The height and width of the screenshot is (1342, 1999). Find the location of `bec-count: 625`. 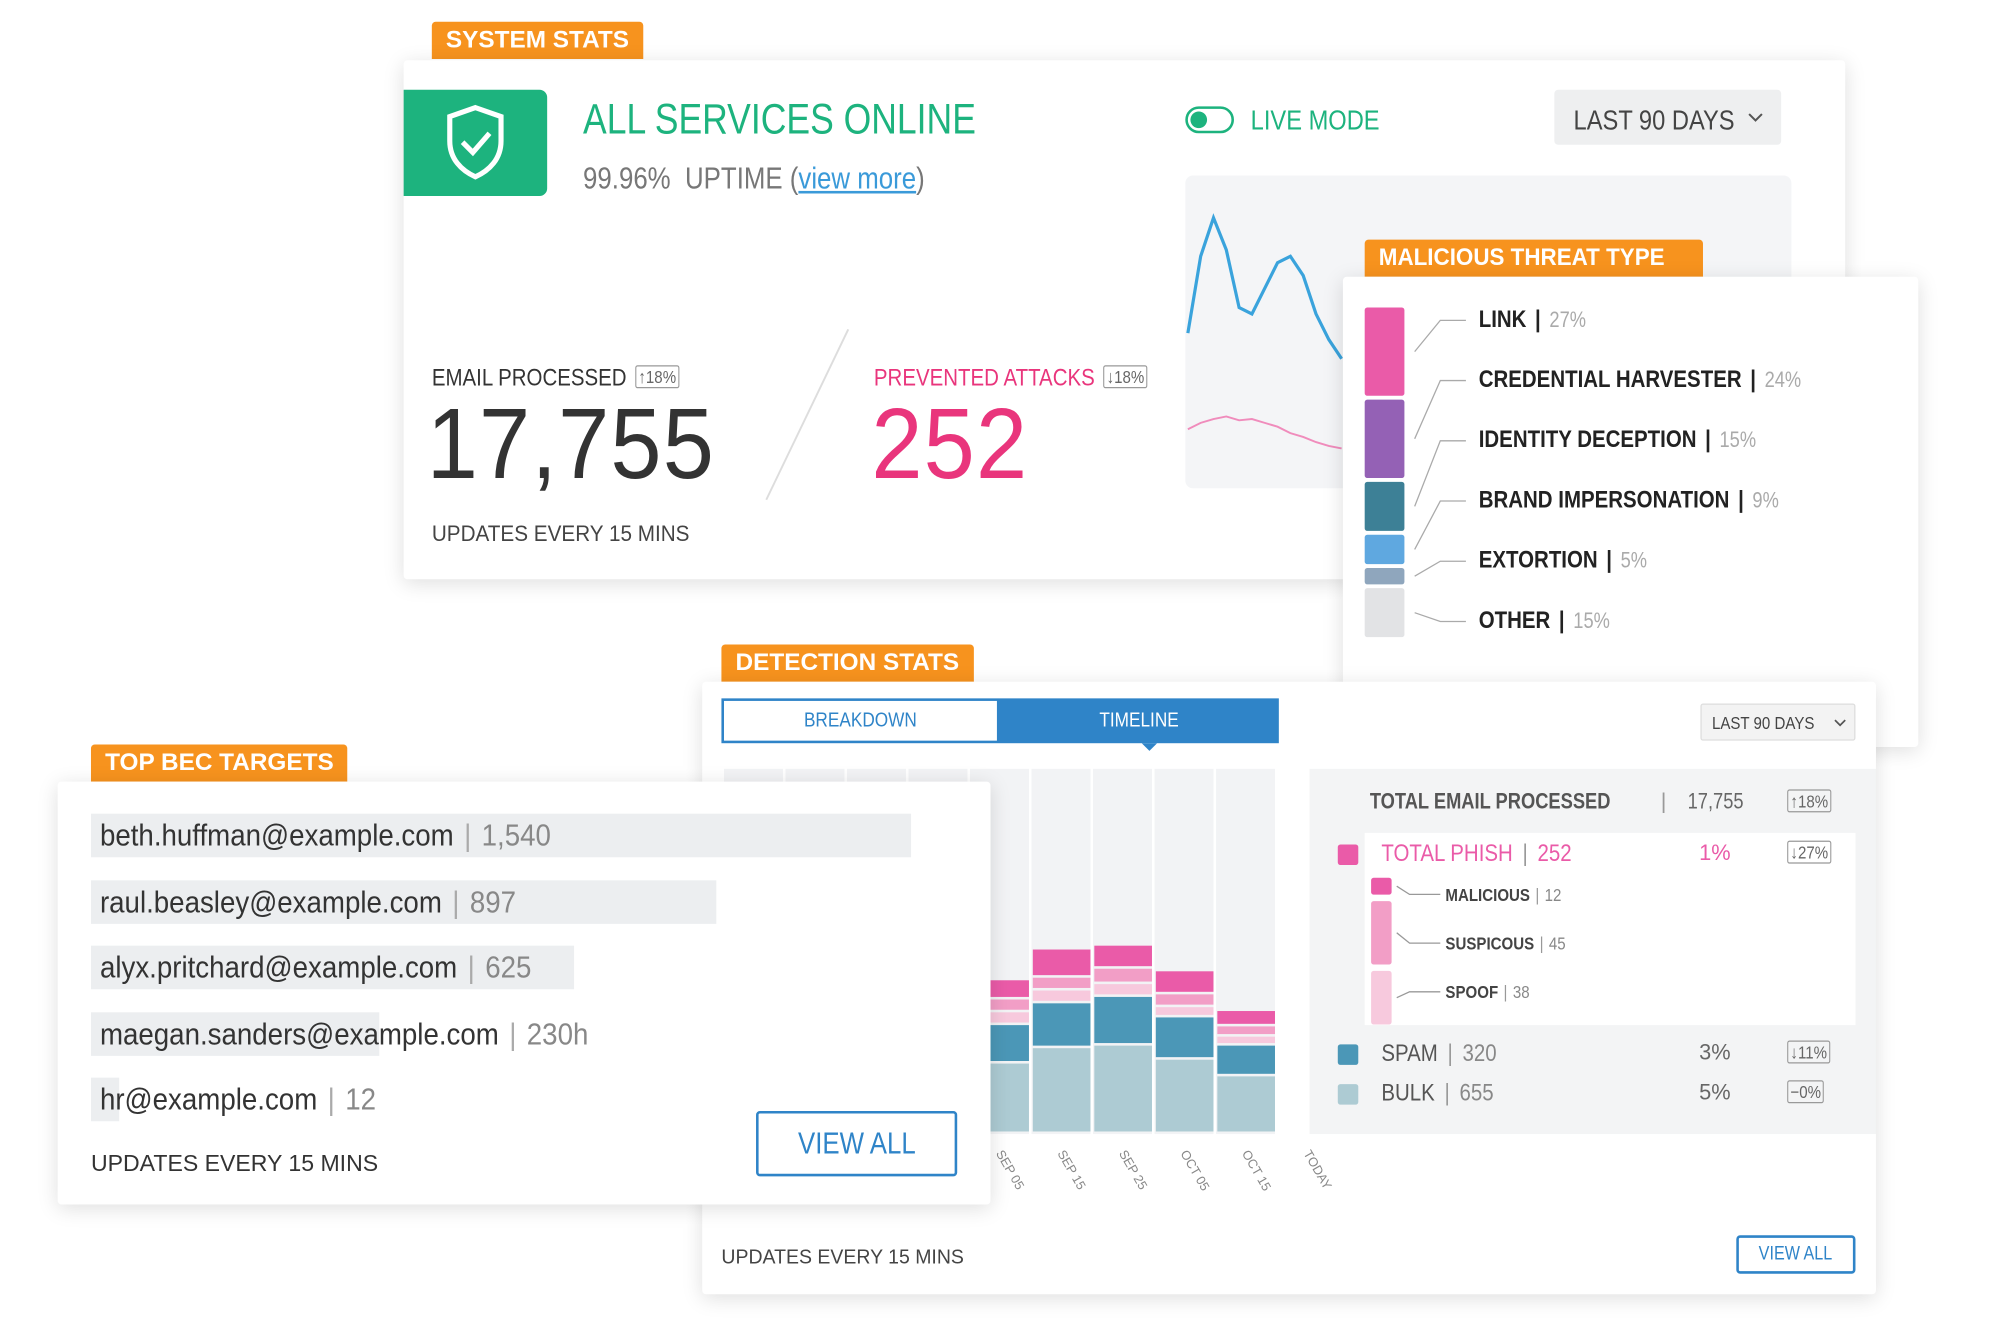

bec-count: 625 is located at coordinates (508, 968).